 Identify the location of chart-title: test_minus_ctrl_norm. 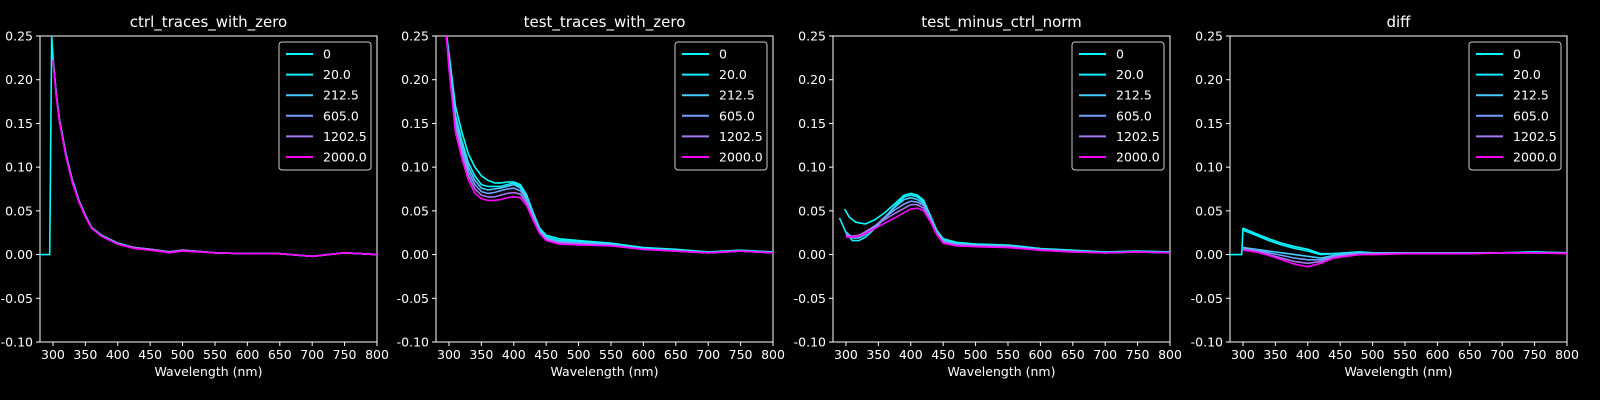
(1001, 22).